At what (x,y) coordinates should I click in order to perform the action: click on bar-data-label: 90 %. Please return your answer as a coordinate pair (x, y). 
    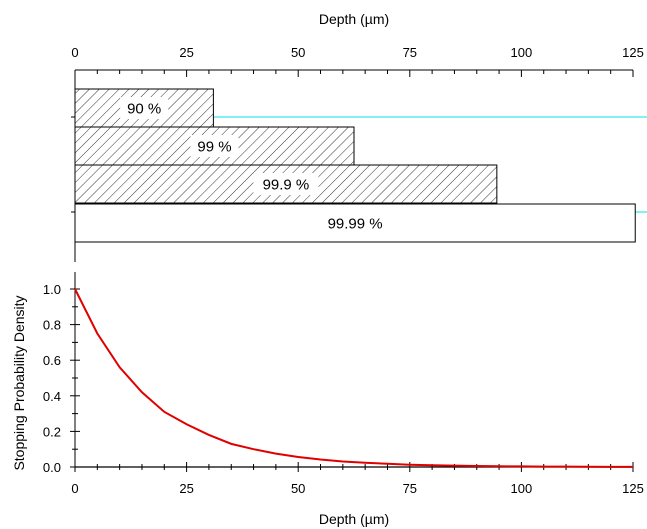
    Looking at the image, I should click on (144, 109).